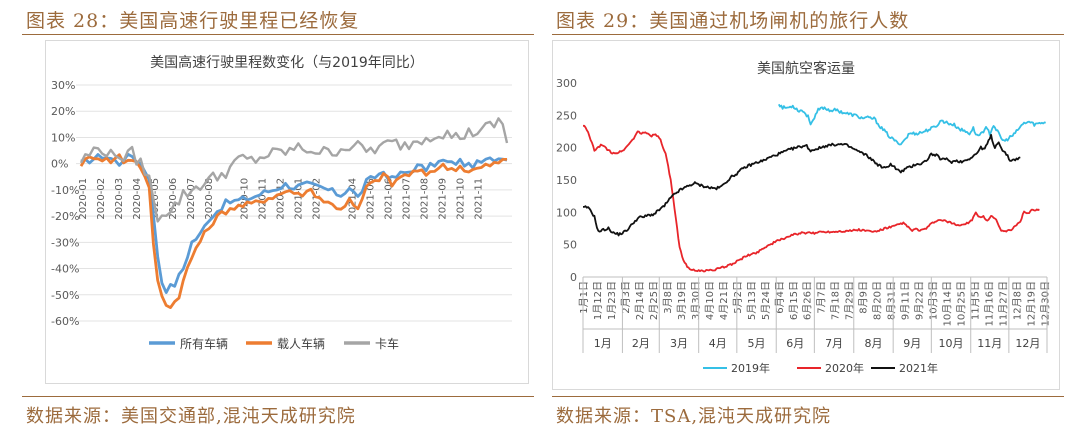 Image resolution: width=1080 pixels, height=434 pixels. Describe the element at coordinates (155, 199) in the screenshot. I see `chart1-xtick-label: 2020-05` at that location.